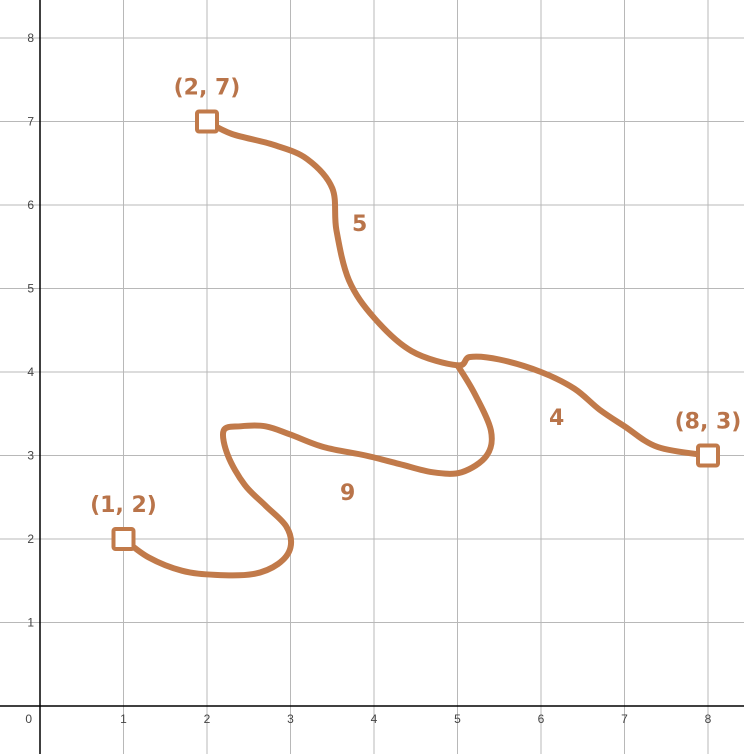 The width and height of the screenshot is (744, 754). Describe the element at coordinates (708, 719) in the screenshot. I see `x-tick-label: 8` at that location.